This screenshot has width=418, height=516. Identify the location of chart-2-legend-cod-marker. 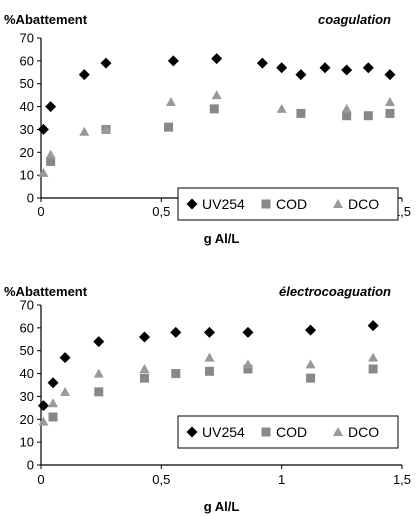
(266, 432).